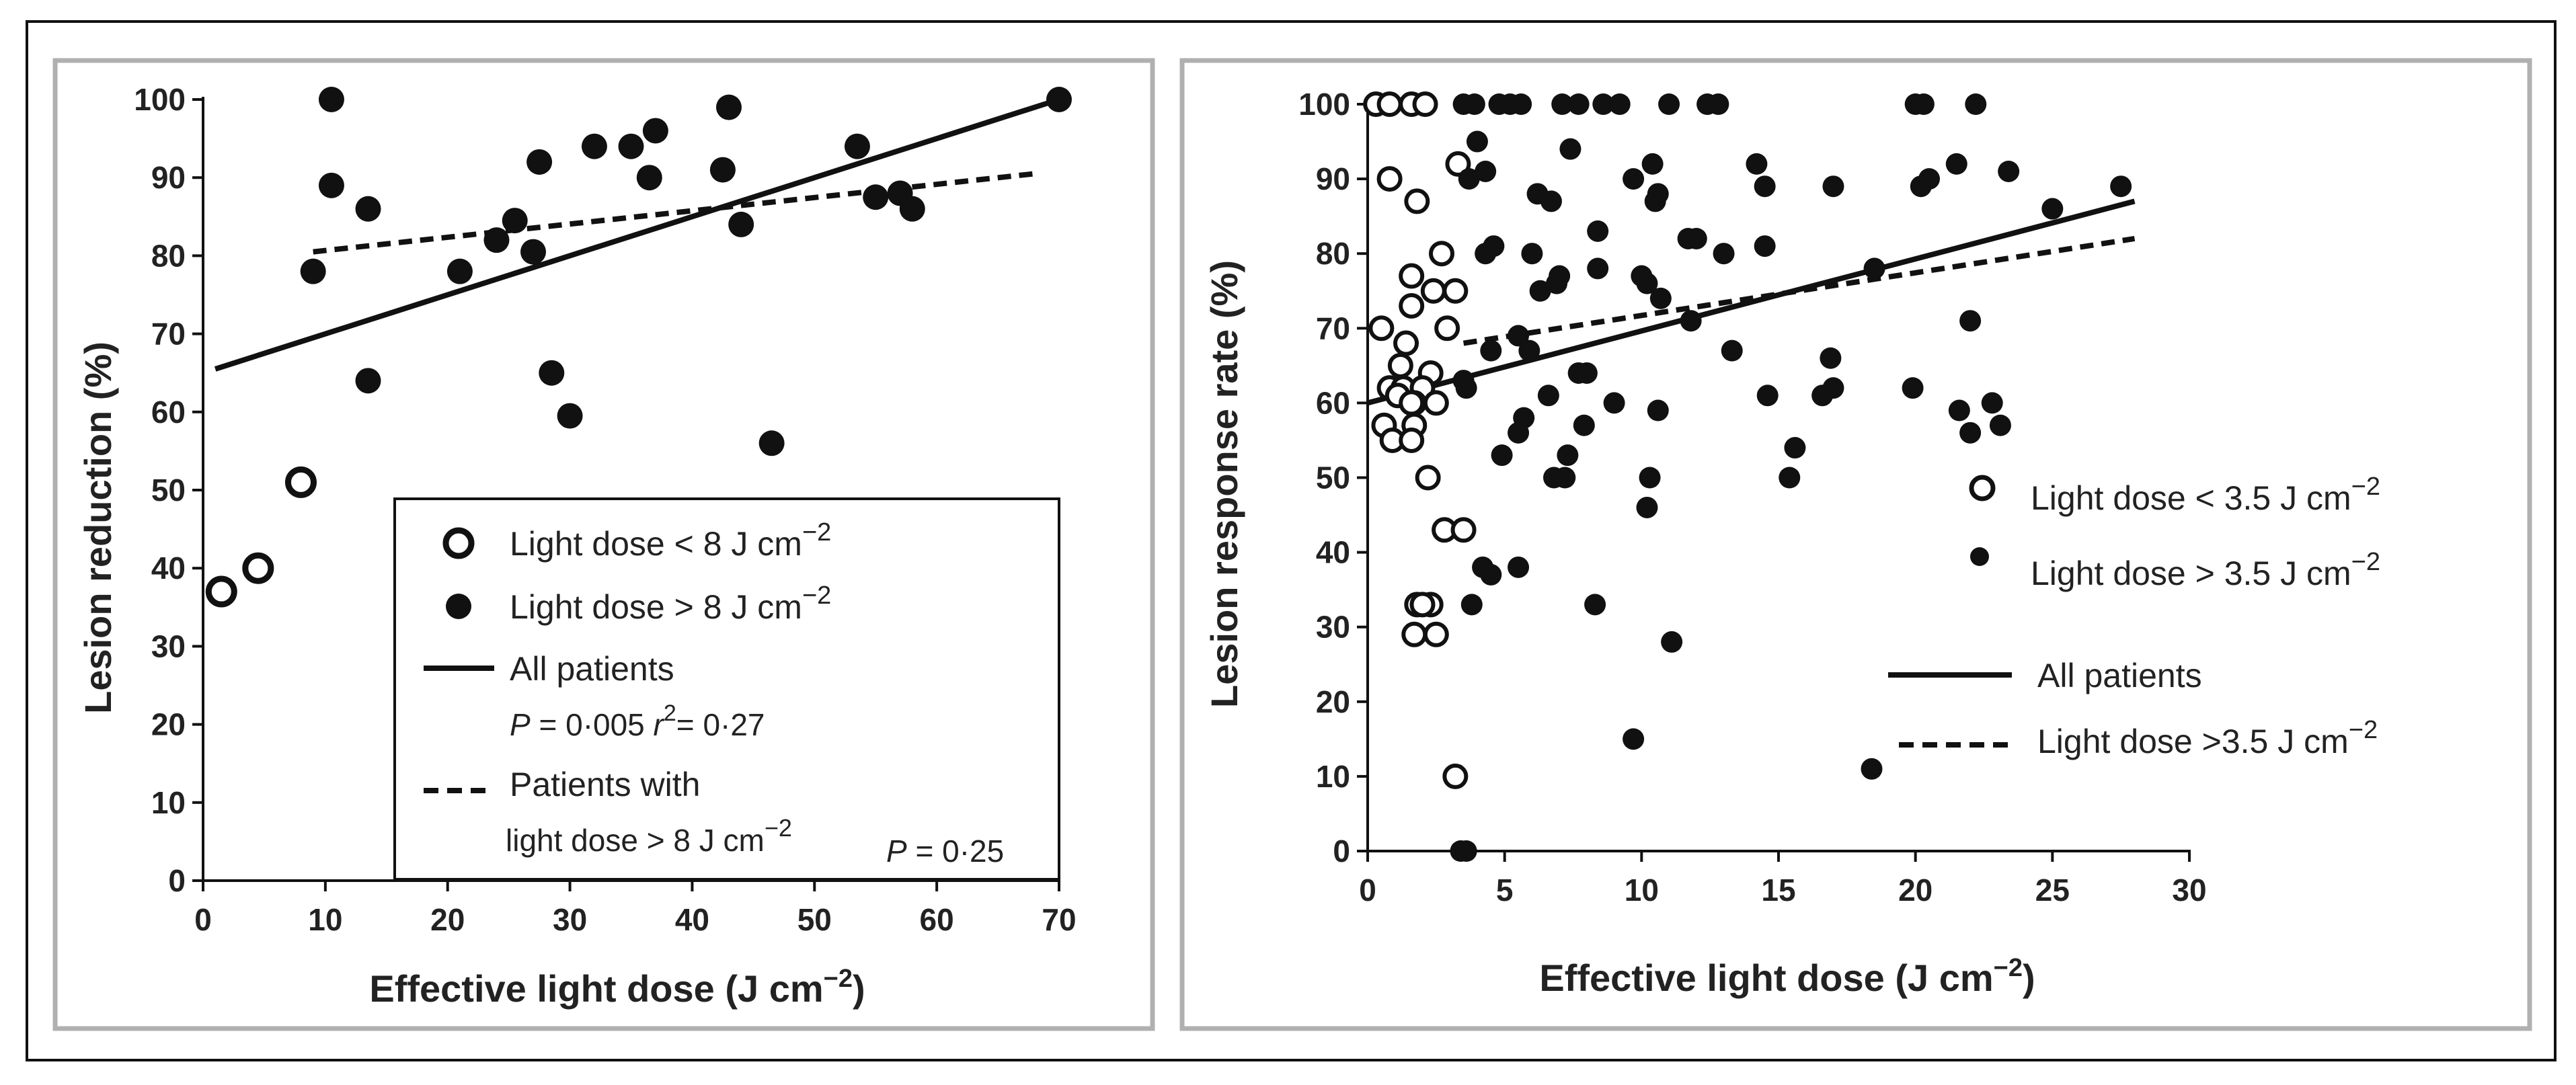 This screenshot has height=1085, width=2576. I want to click on left-x-tick-label: 0, so click(203, 920).